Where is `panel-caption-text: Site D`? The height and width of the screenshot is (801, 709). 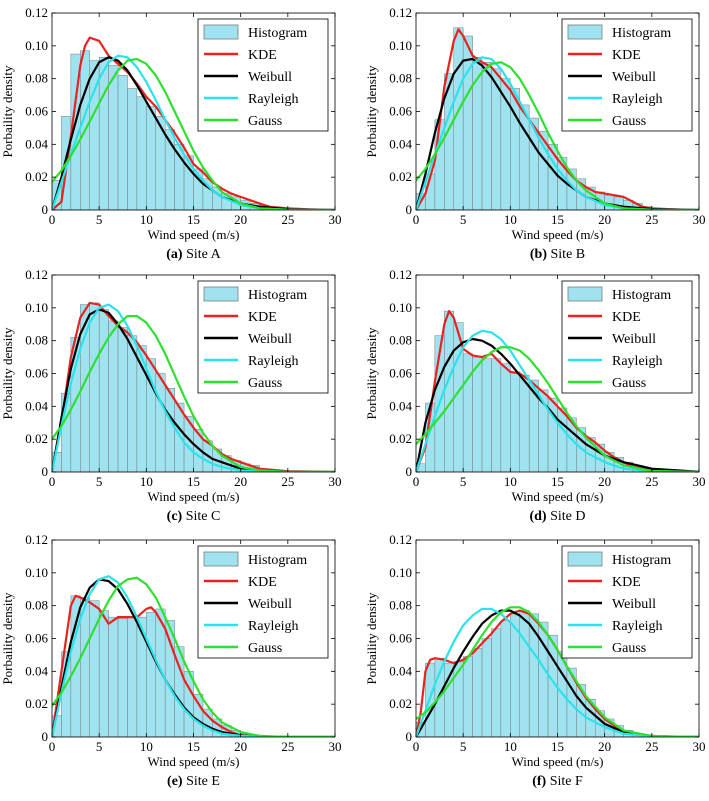 panel-caption-text: Site D is located at coordinates (567, 516).